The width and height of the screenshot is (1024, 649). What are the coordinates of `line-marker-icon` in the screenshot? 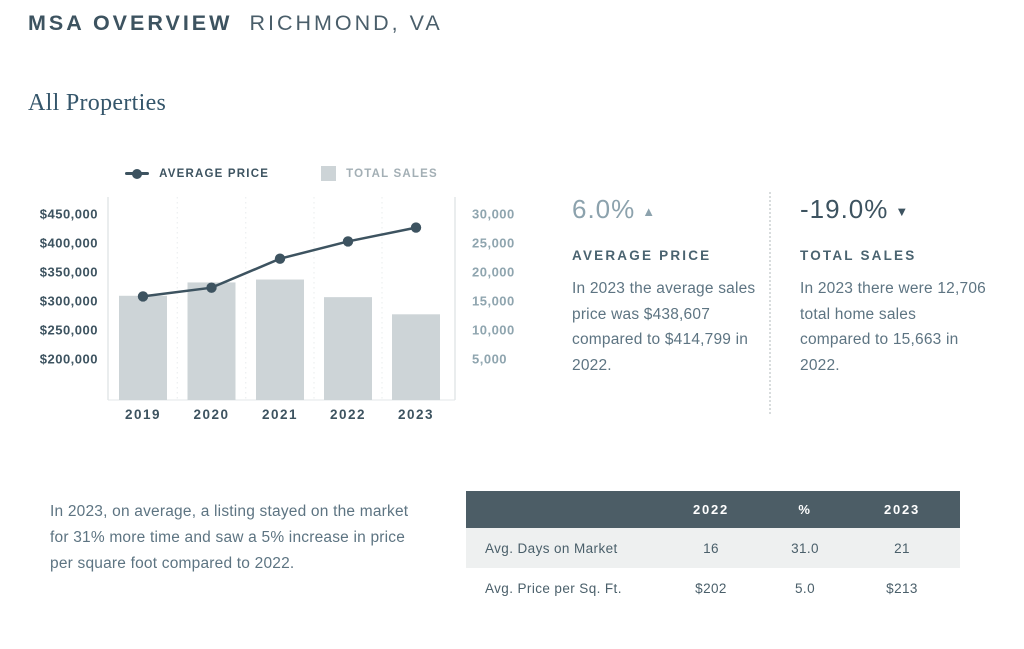 It's located at (137, 173).